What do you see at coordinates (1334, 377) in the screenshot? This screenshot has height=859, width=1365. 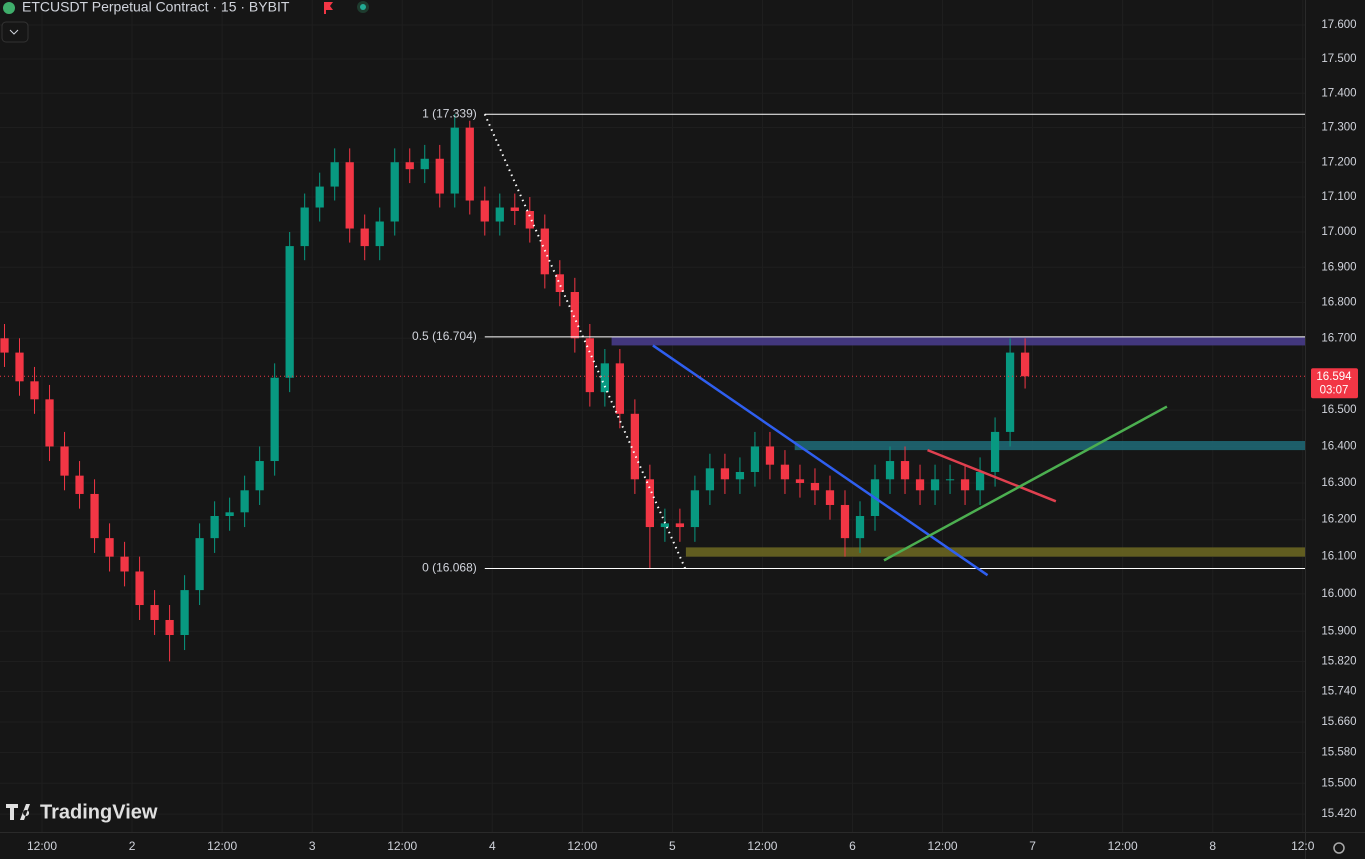 I see `price-tag-value: 16.594` at bounding box center [1334, 377].